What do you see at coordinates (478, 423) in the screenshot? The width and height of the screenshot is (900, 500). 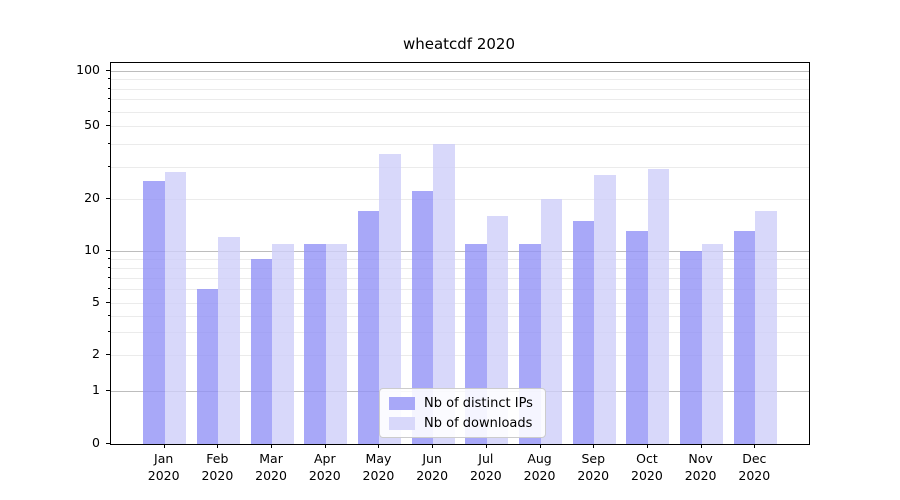 I see `legend-label: Nb of downloads` at bounding box center [478, 423].